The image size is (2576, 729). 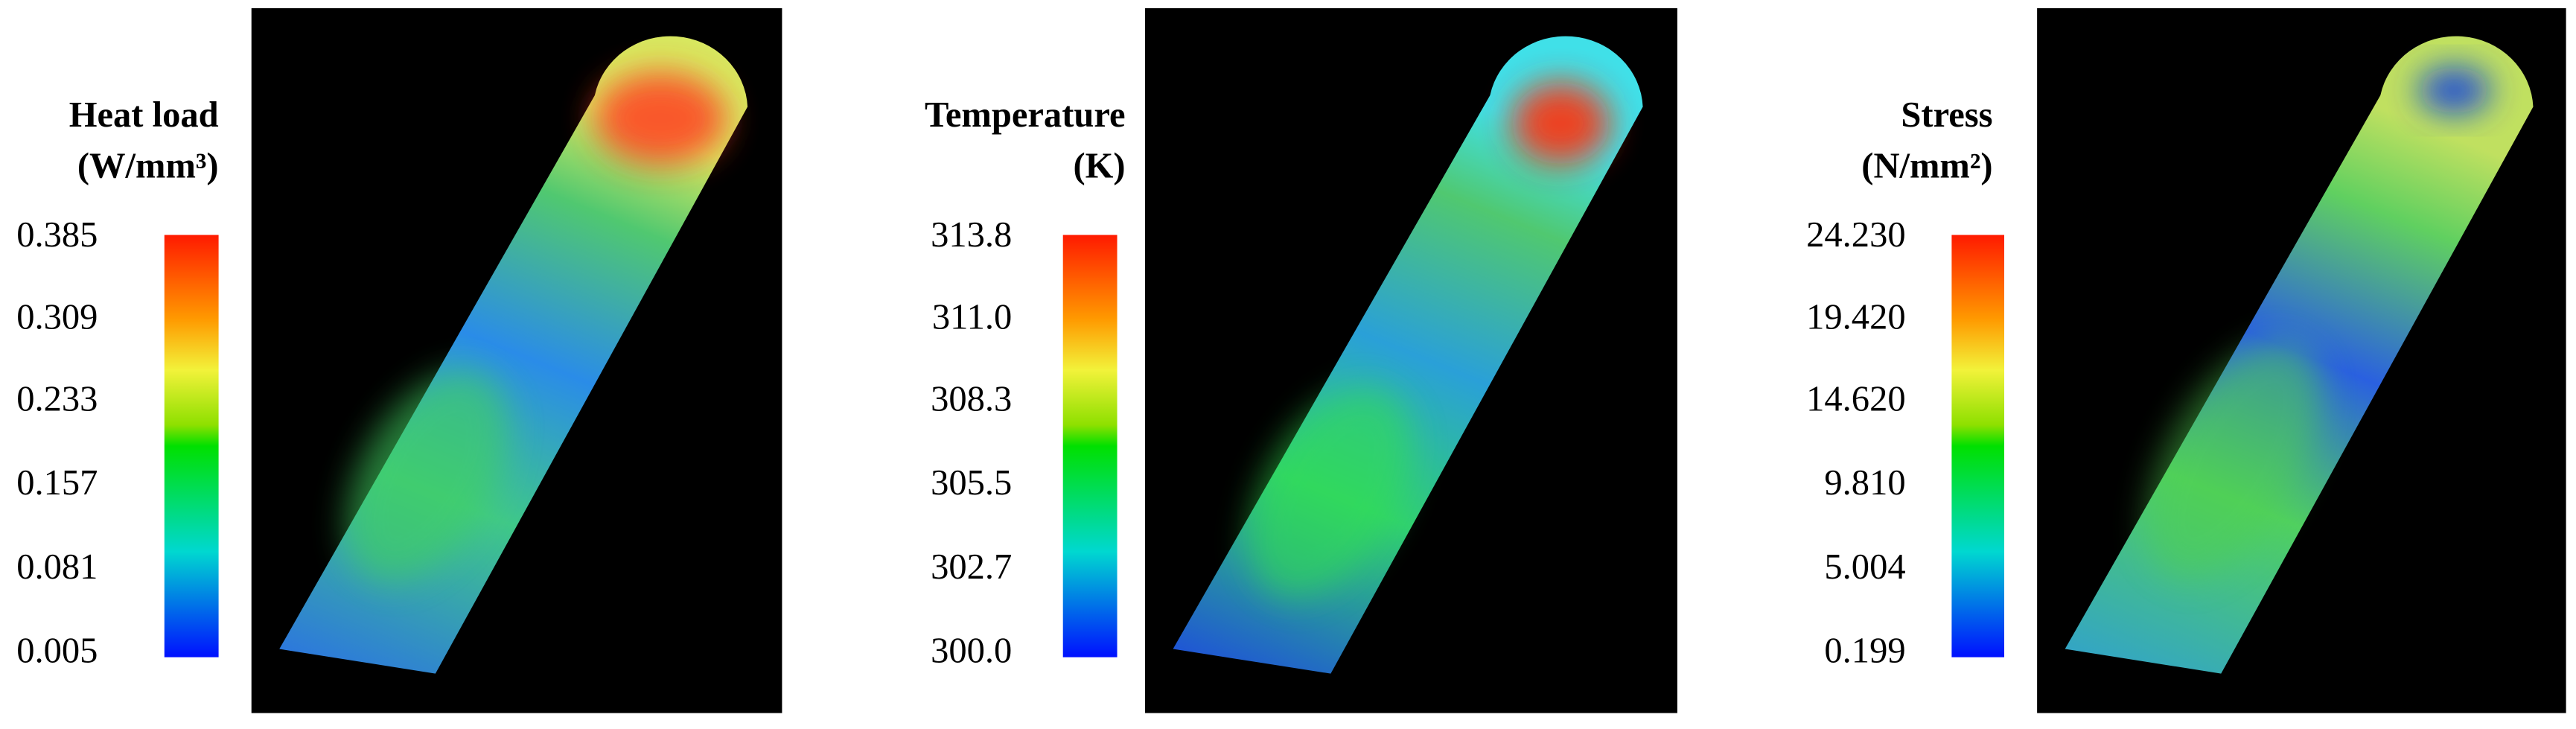 What do you see at coordinates (972, 235) in the screenshot?
I see `colorbar-tick-label: 313.8` at bounding box center [972, 235].